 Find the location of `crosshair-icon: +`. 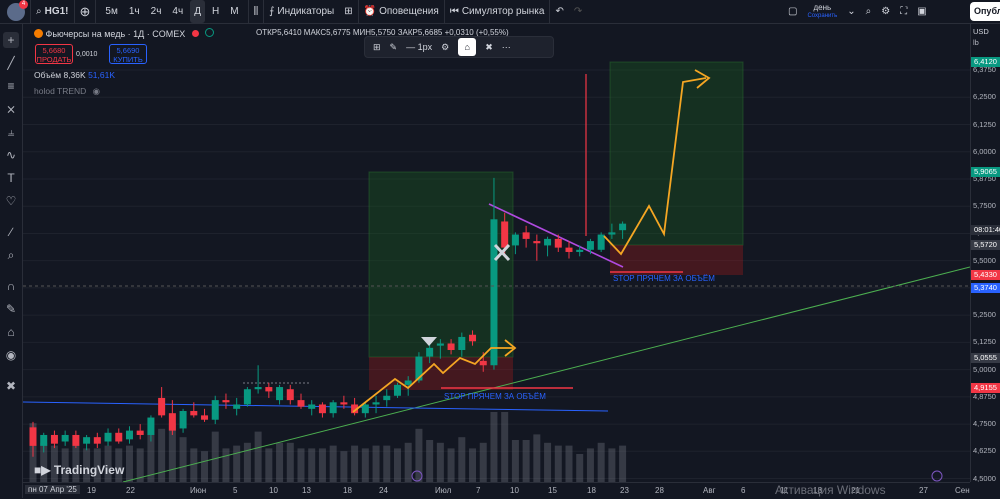

crosshair-icon: + is located at coordinates (11, 40).